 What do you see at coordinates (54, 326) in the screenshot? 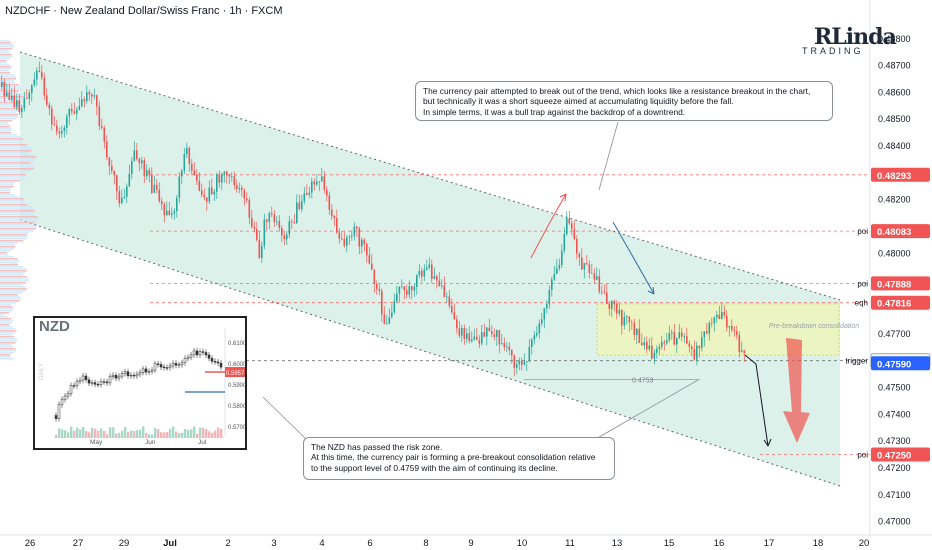
I see `inset-label: NZD` at bounding box center [54, 326].